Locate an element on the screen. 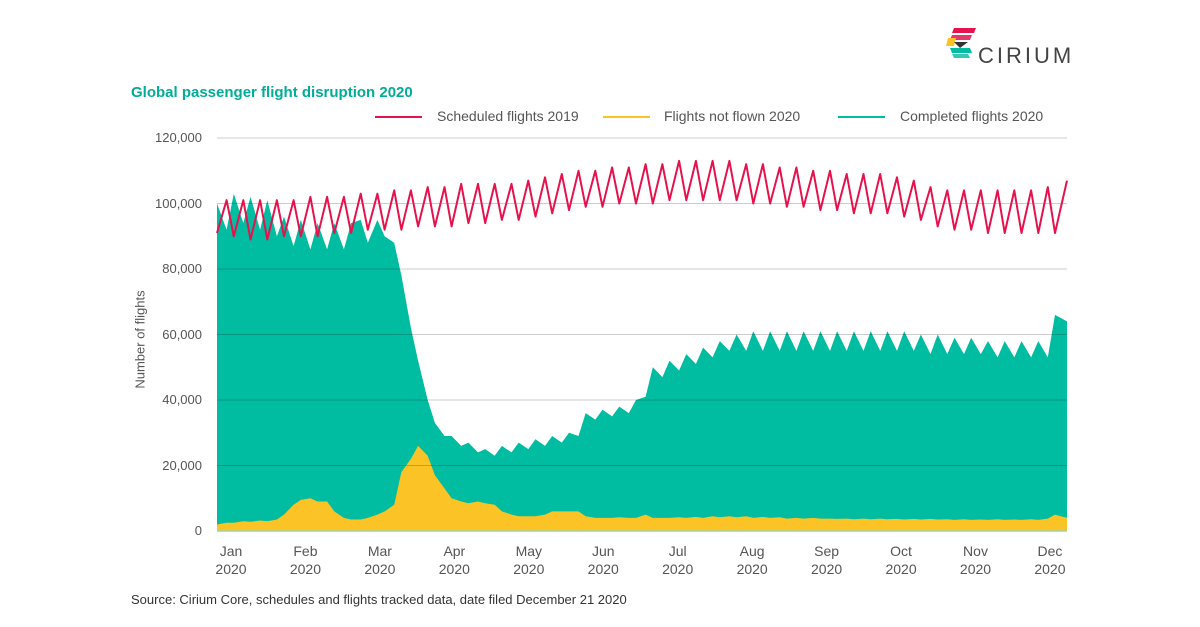  x-tick-label: Jun 2020 is located at coordinates (603, 560).